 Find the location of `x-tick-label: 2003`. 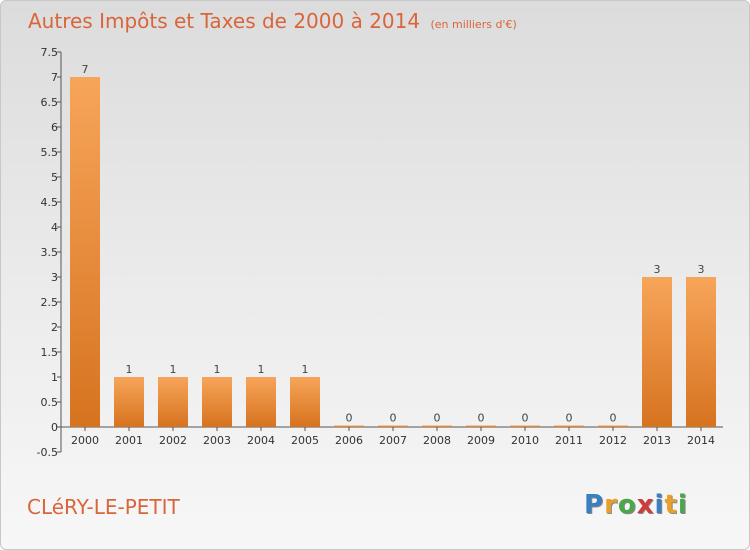

x-tick-label: 2003 is located at coordinates (217, 440).